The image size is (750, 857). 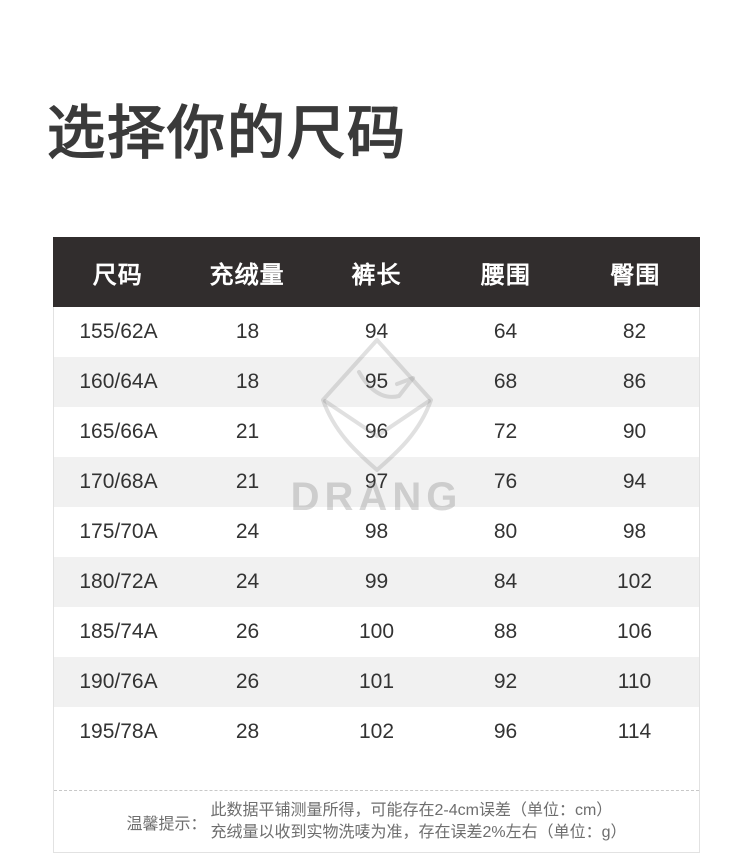 I want to click on waist-cell: 84, so click(x=505, y=581).